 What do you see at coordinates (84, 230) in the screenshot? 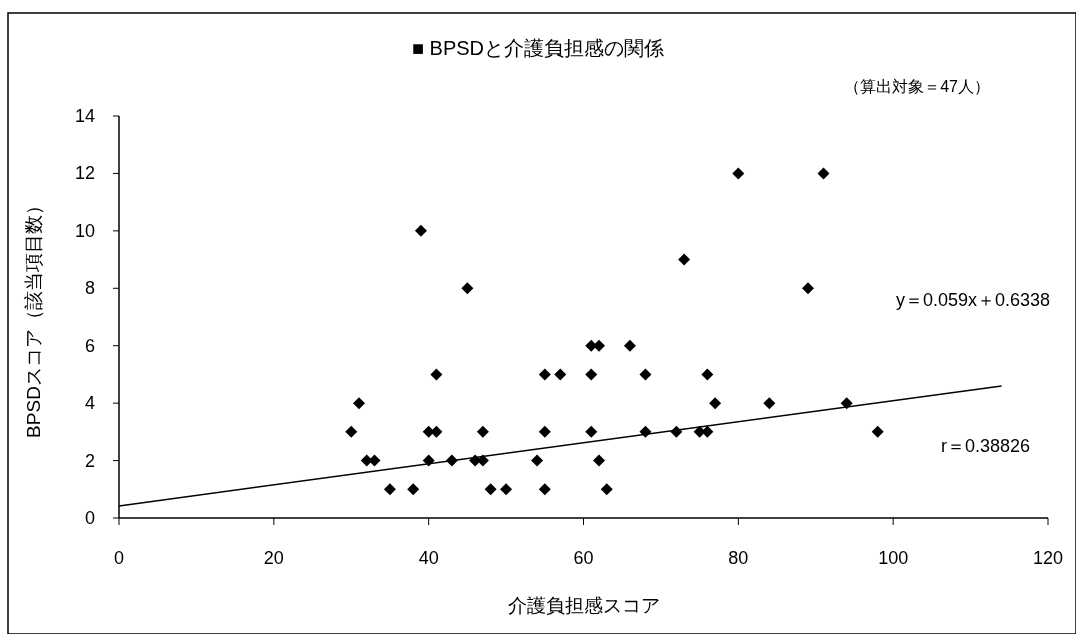
I see `ytick: 10` at bounding box center [84, 230].